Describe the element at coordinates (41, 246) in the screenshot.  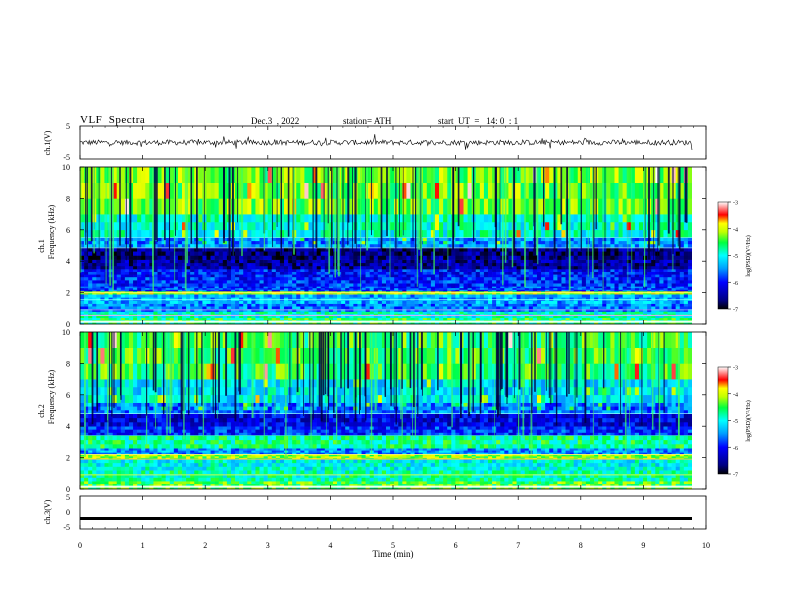
I see `ch1-ylabel-channel: ch.1` at that location.